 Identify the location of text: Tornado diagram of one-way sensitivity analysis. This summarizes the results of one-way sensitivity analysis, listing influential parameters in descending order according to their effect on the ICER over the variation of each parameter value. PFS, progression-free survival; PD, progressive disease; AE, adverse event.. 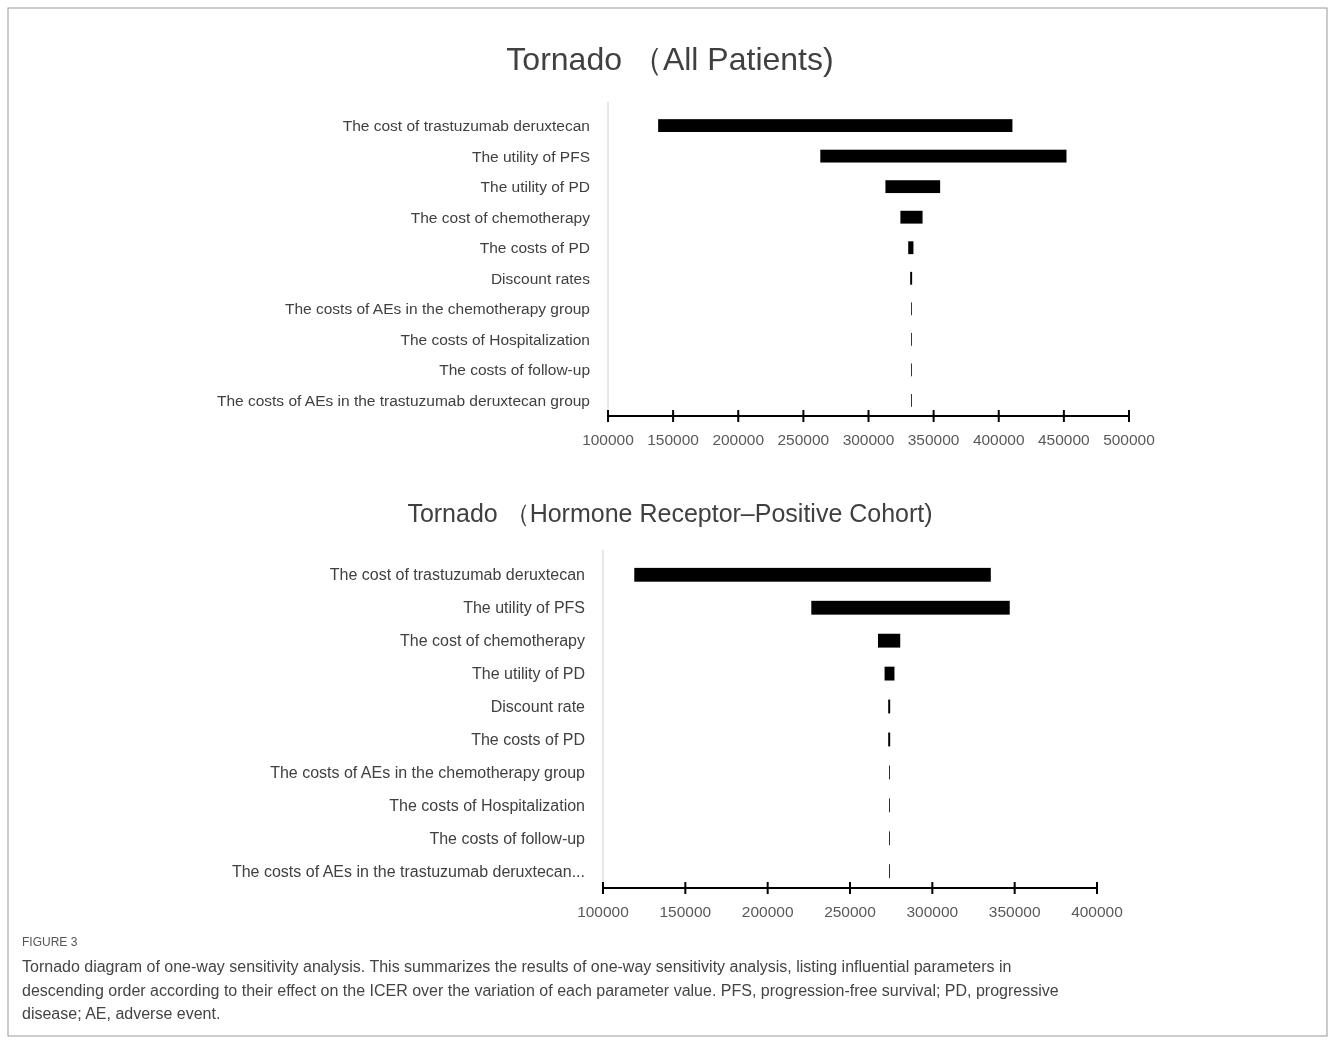
(540, 990).